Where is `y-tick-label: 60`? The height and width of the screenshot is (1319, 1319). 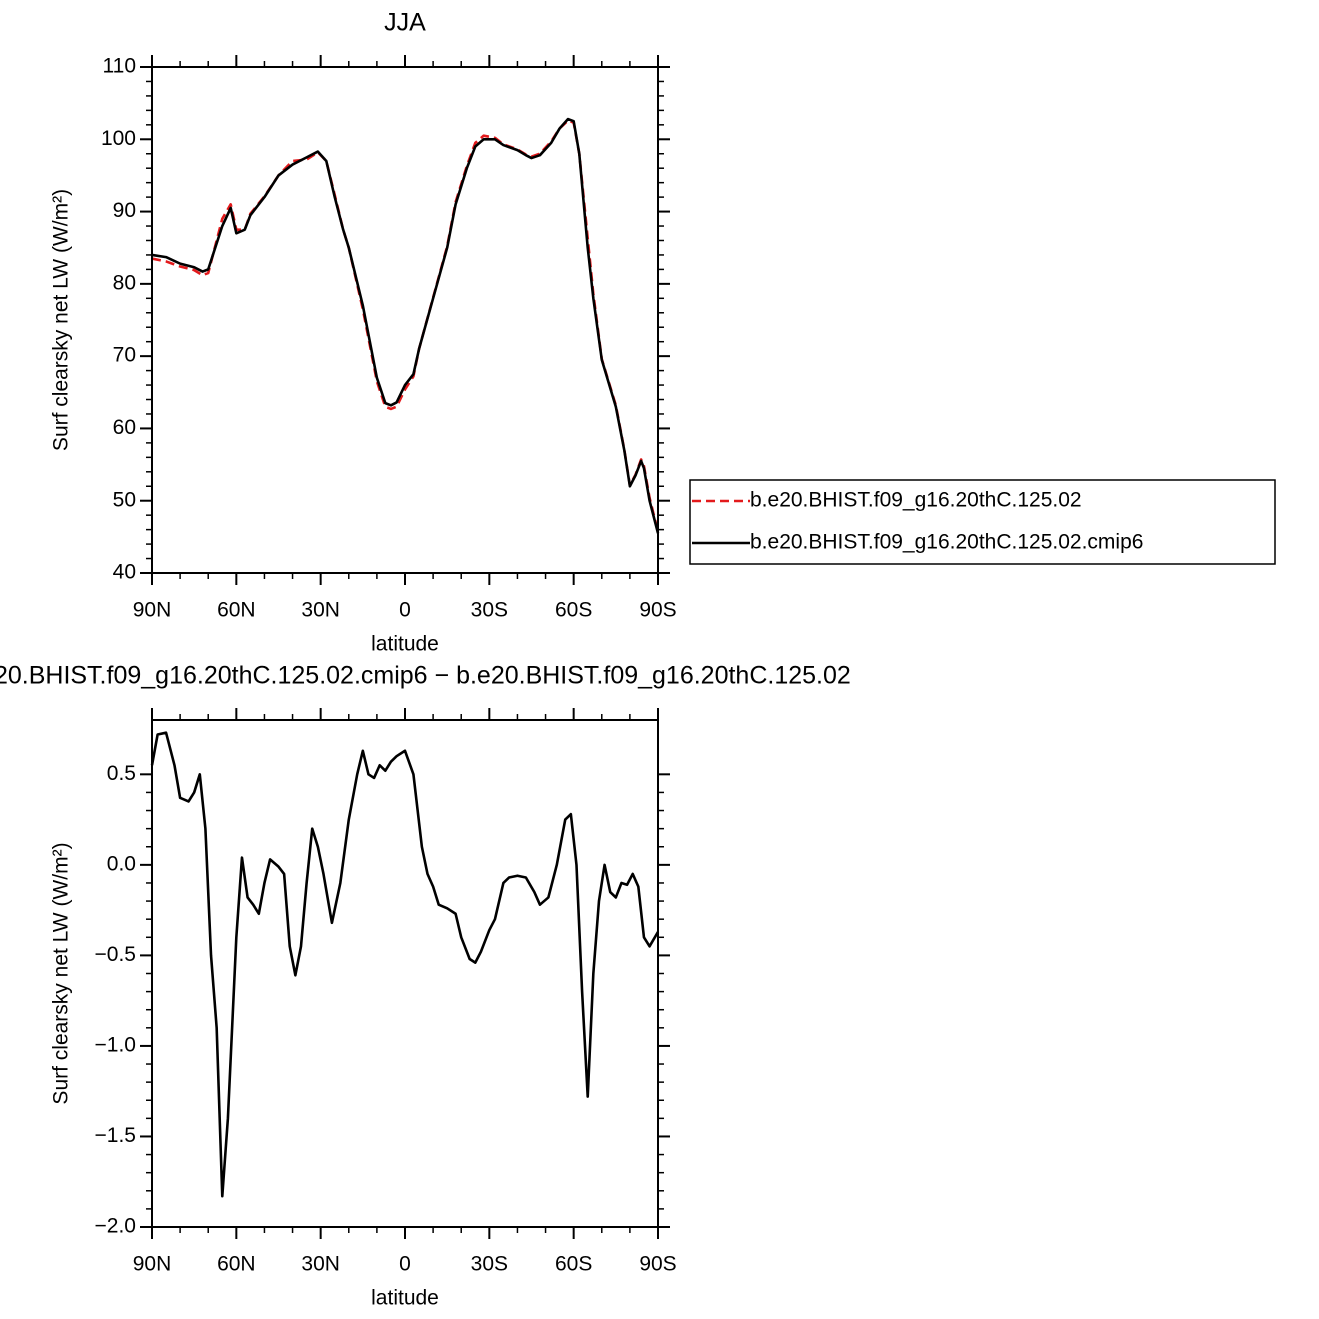
y-tick-label: 60 is located at coordinates (124, 427).